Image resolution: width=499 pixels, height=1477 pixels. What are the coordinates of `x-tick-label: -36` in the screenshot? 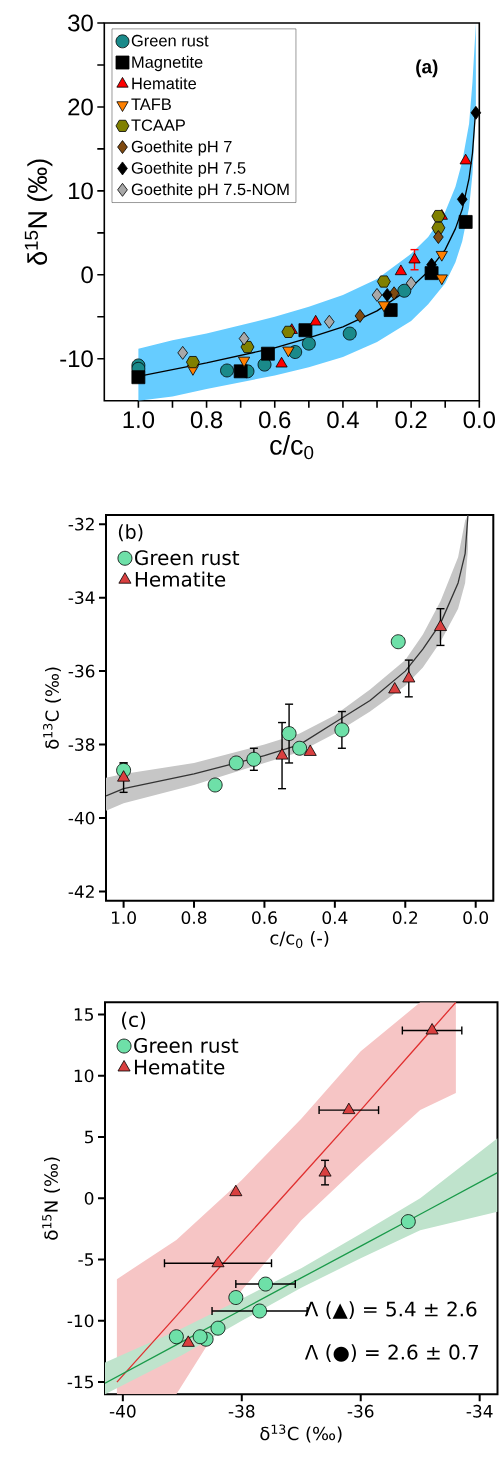 It's located at (360, 1411).